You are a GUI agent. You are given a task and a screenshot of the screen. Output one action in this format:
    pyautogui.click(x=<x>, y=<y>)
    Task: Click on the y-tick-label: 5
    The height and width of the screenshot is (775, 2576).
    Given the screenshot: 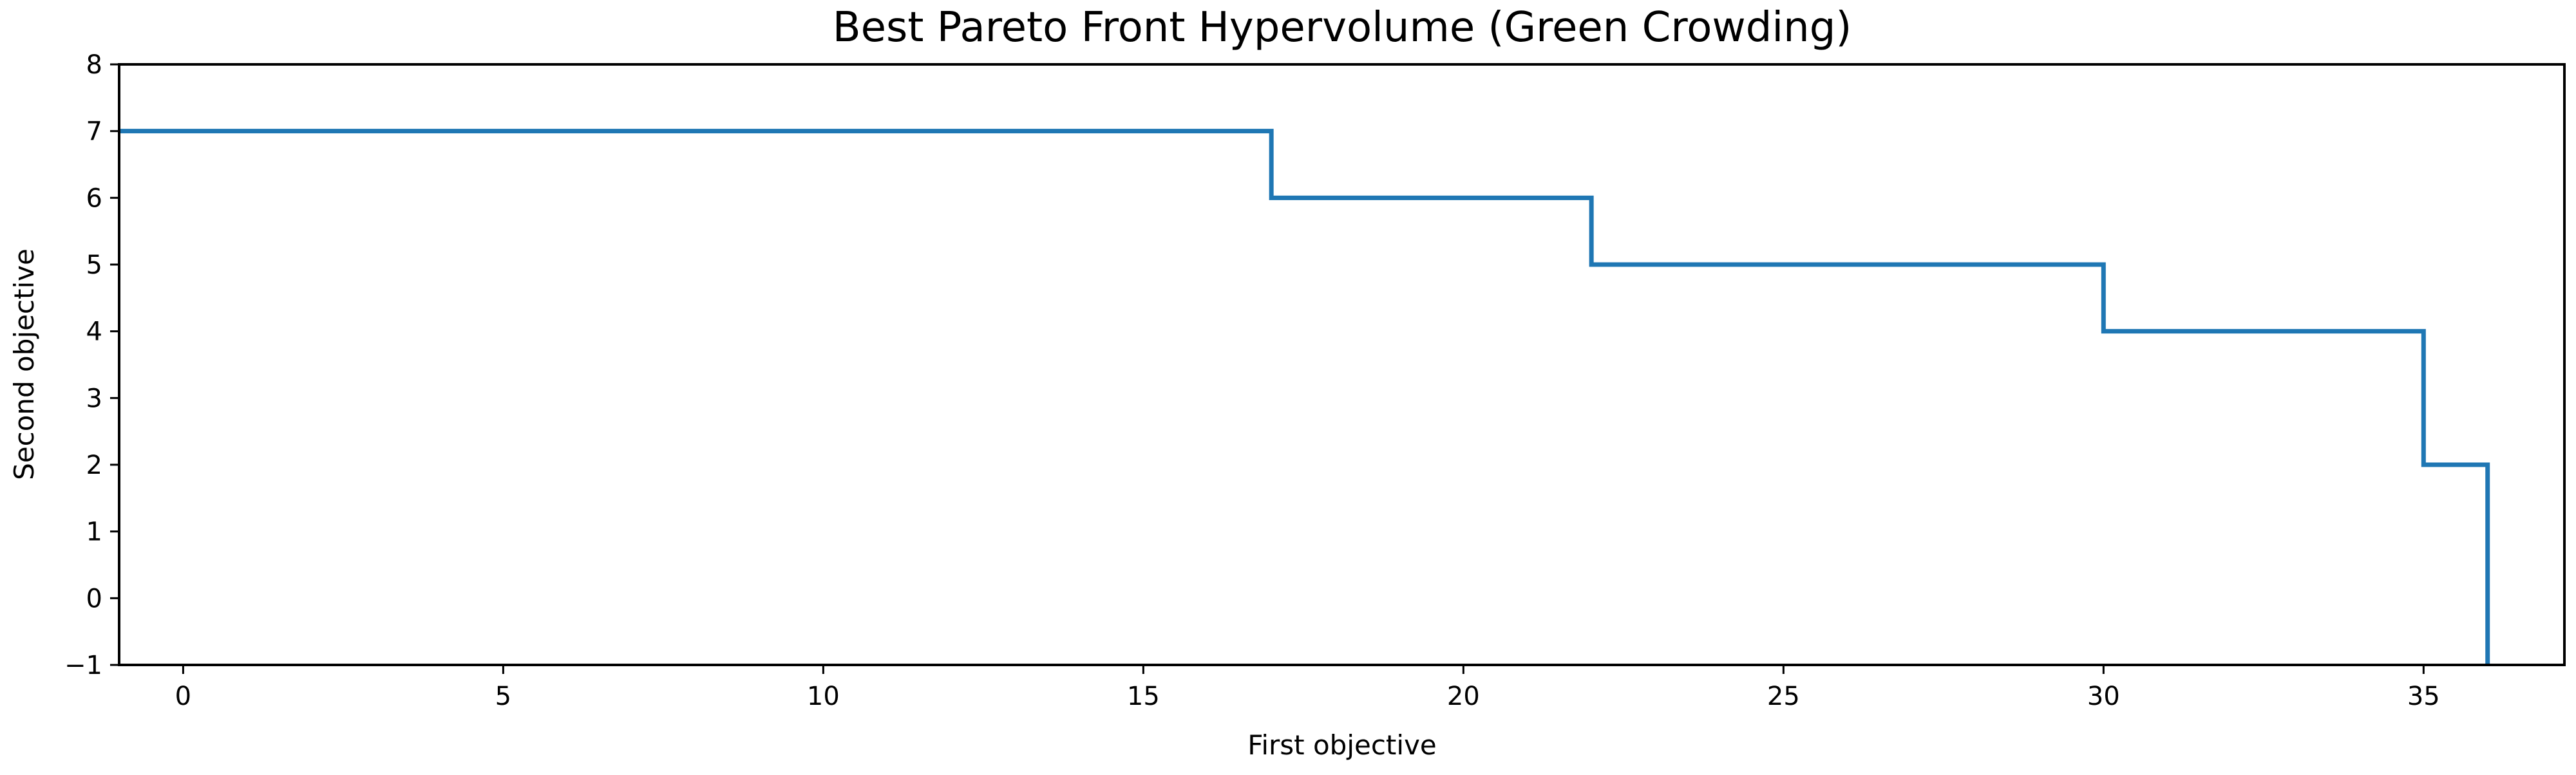 What is the action you would take?
    pyautogui.click(x=94, y=265)
    